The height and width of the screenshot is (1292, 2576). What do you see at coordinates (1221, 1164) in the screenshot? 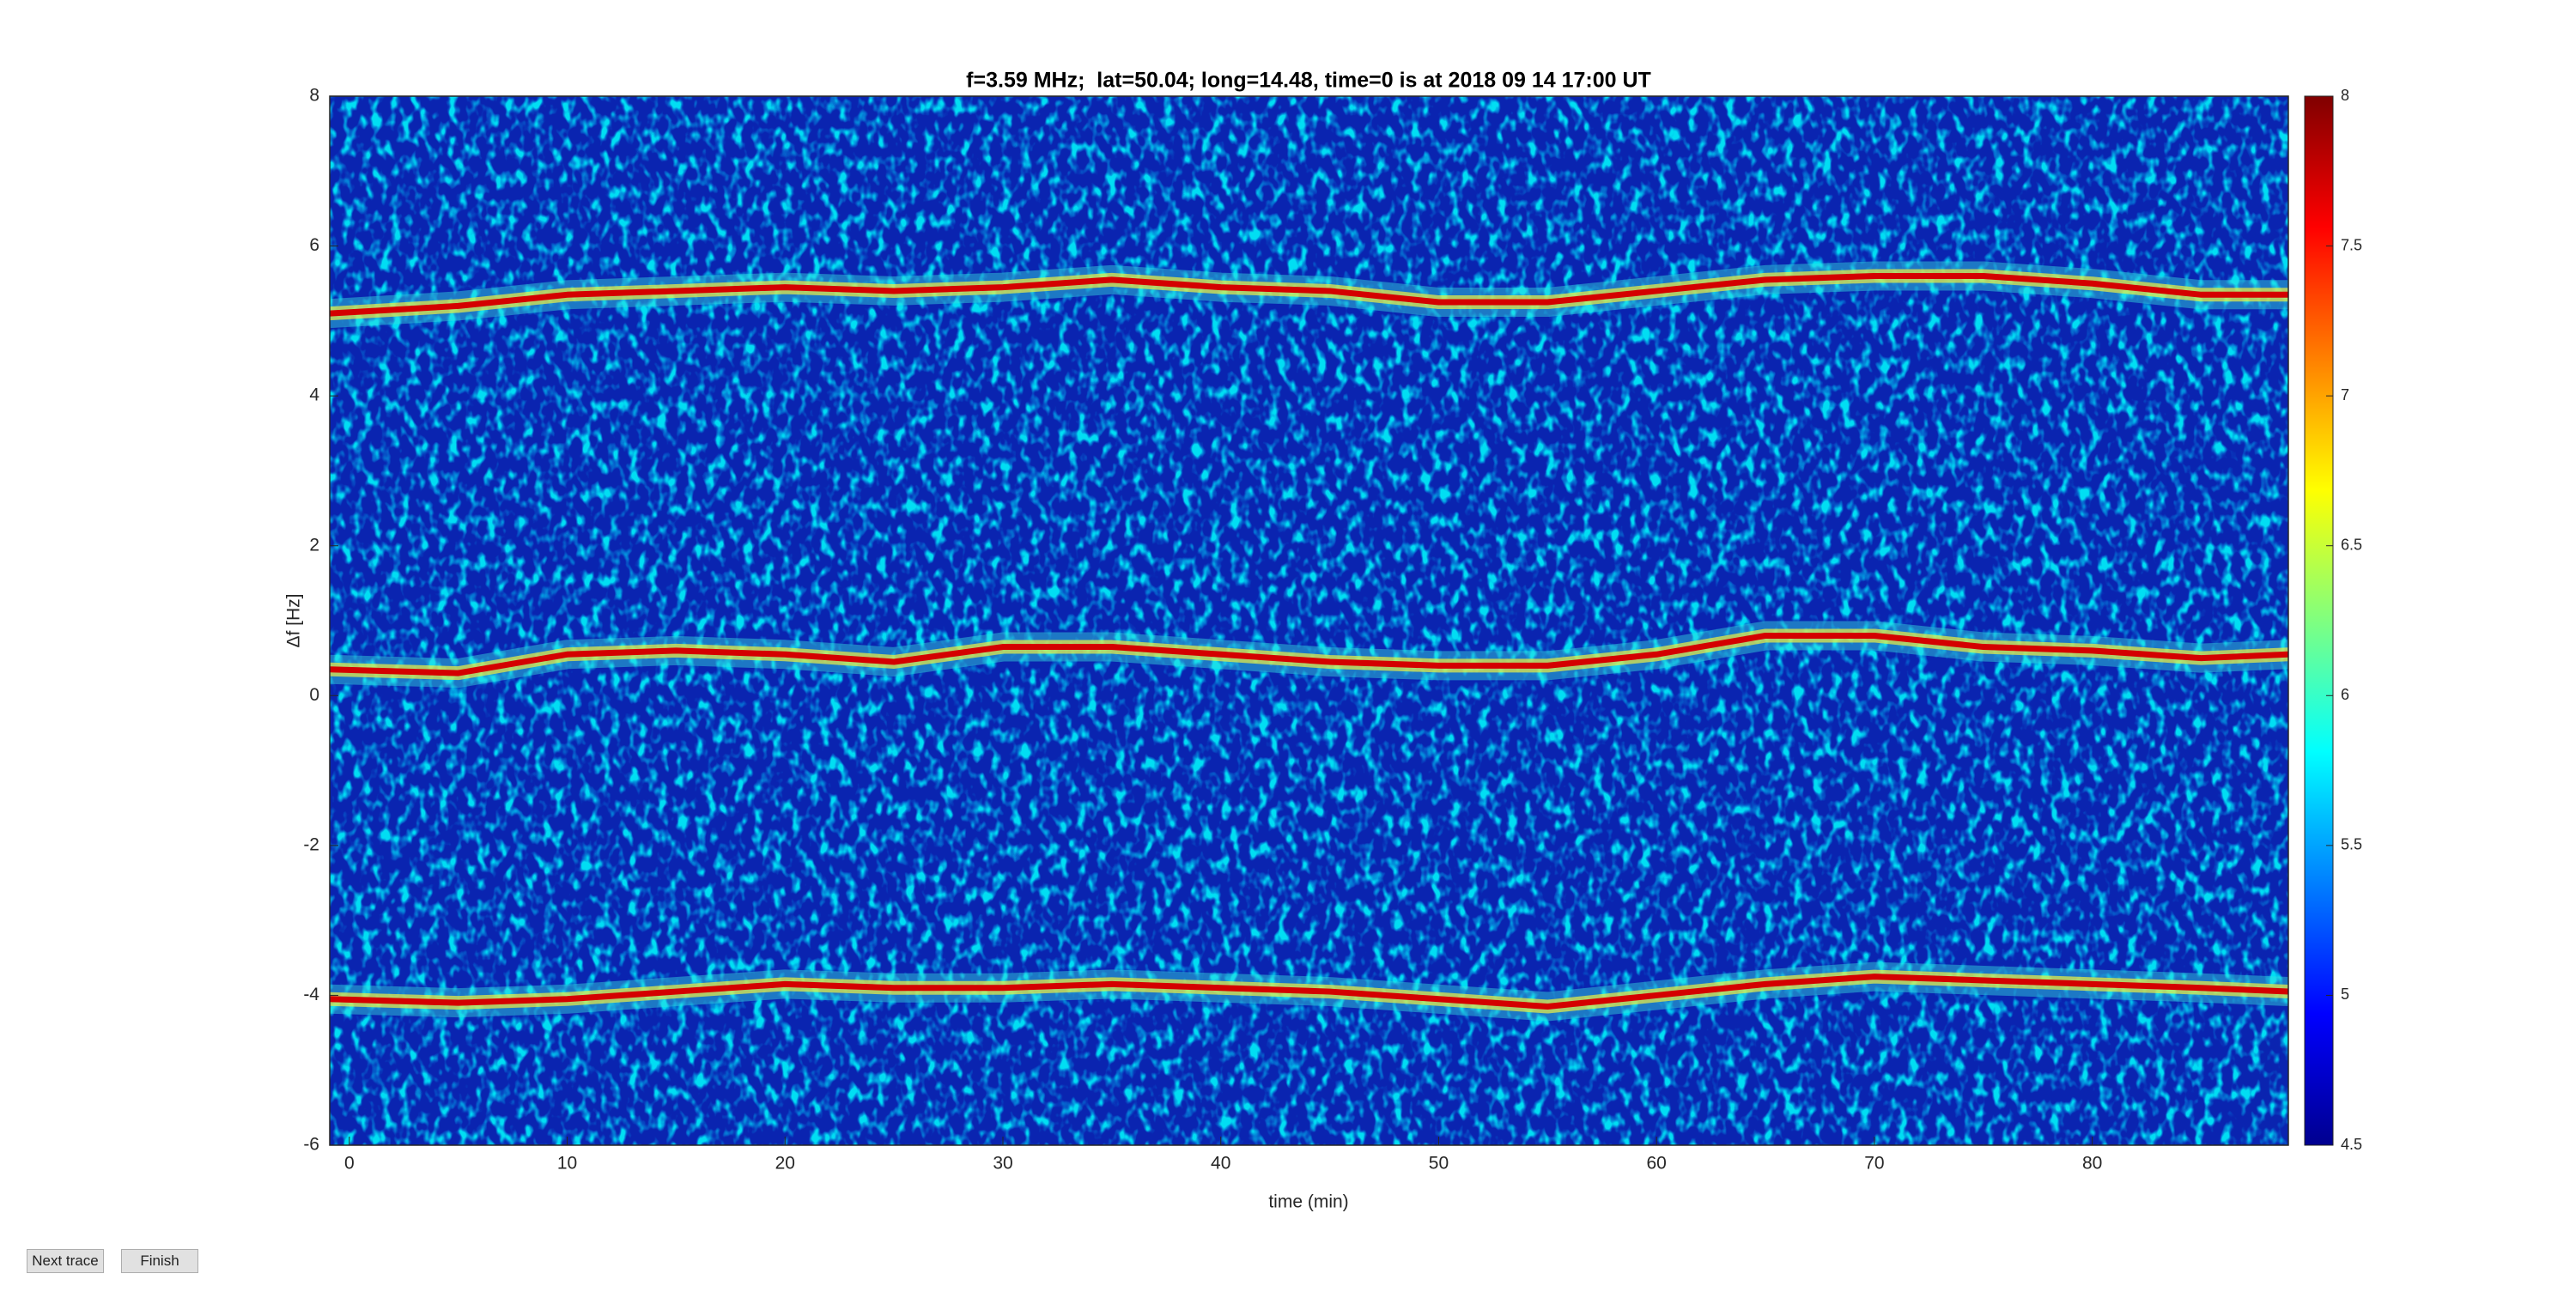
I see `x-tick-label: 40` at bounding box center [1221, 1164].